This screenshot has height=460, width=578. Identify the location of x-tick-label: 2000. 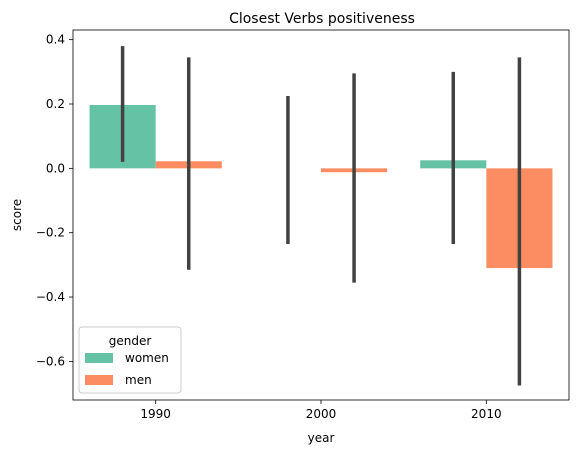
(321, 414).